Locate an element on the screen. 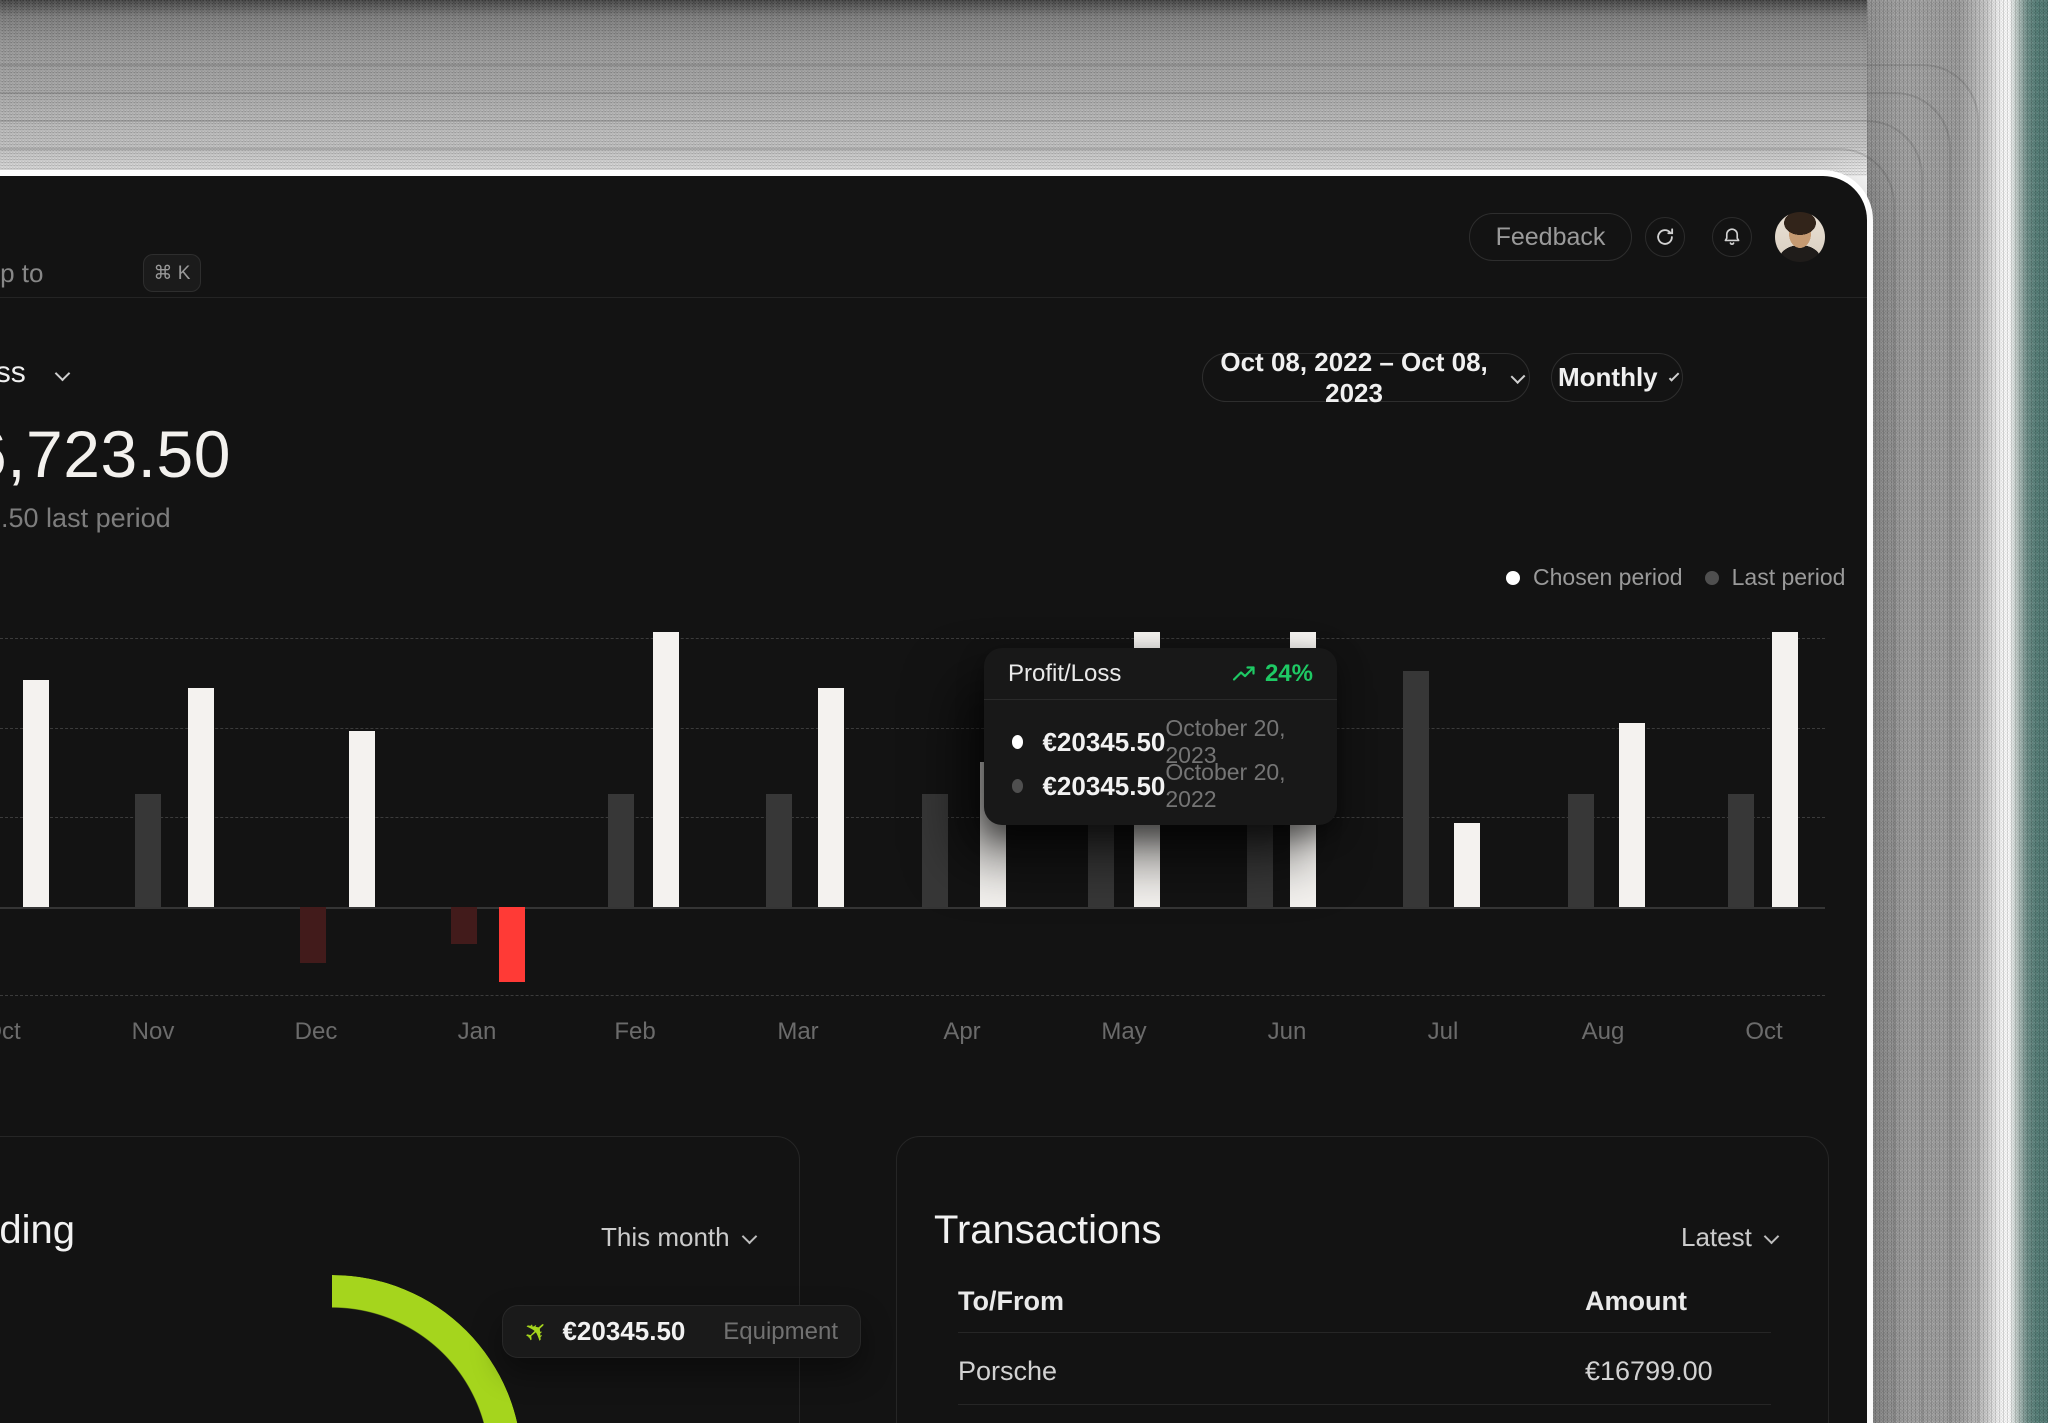 This screenshot has width=2048, height=1423. bell-icon is located at coordinates (1732, 236).